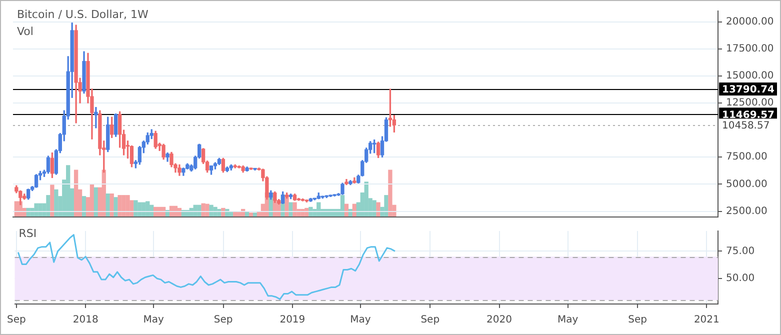  Describe the element at coordinates (747, 184) in the screenshot. I see `y-tick-label: 5000.00` at that location.